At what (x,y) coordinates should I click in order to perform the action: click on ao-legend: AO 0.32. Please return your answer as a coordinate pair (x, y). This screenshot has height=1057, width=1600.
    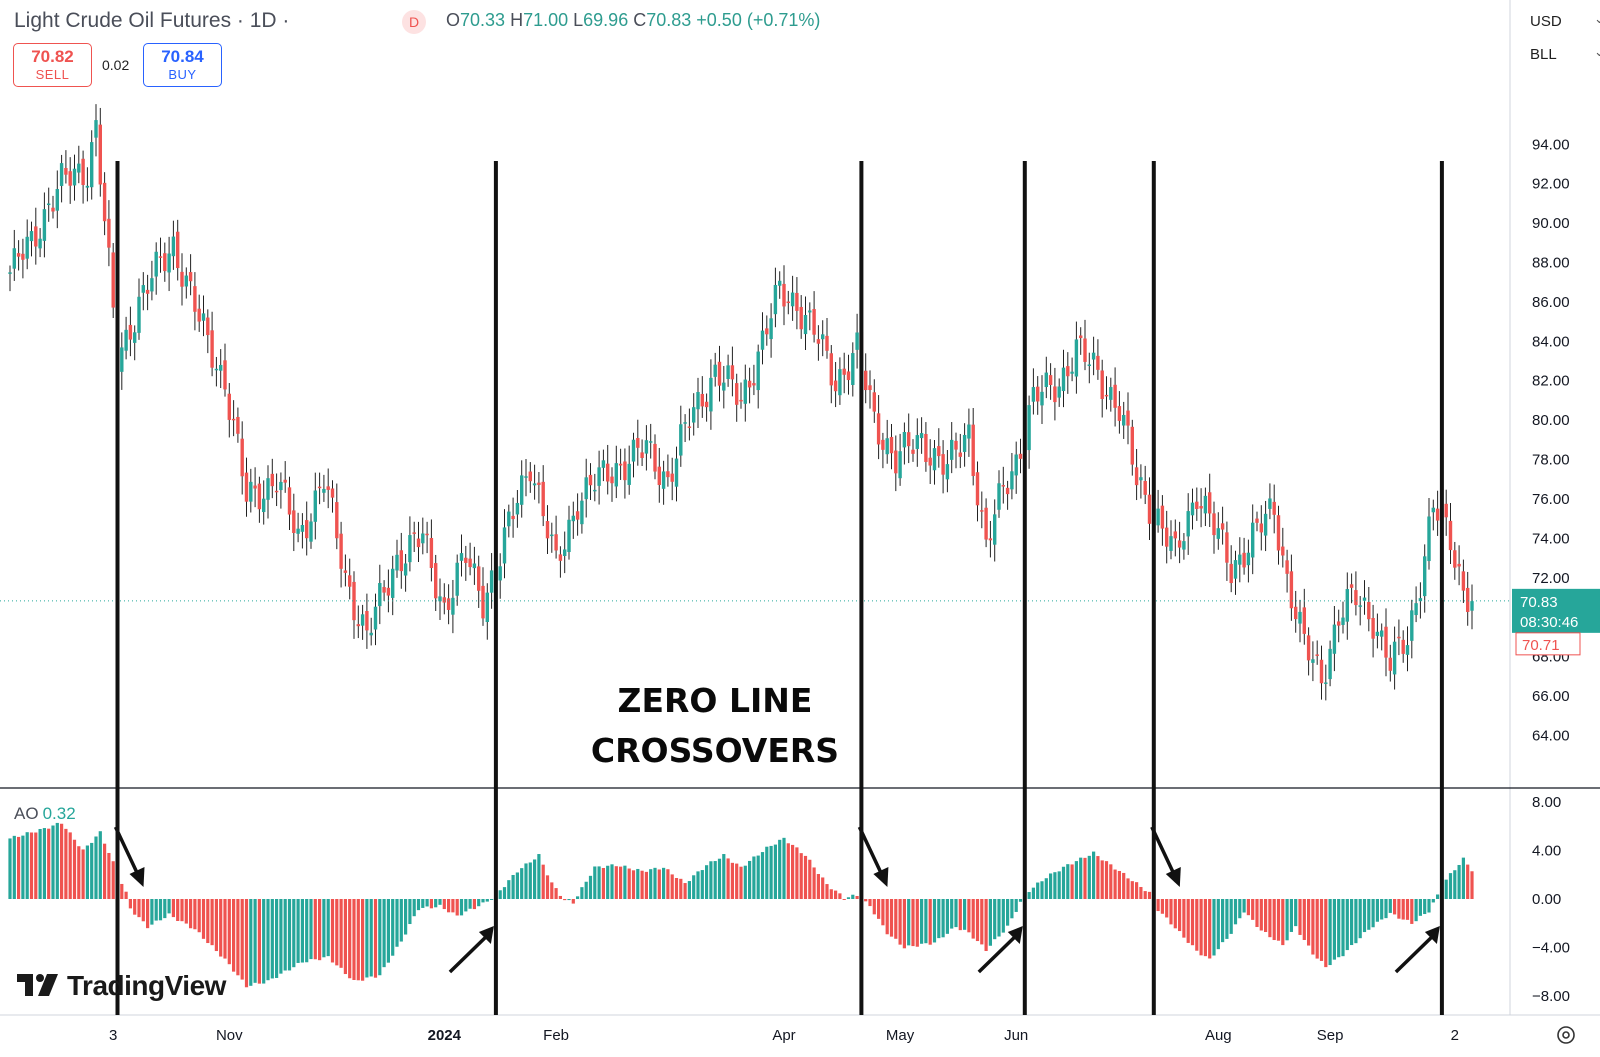
    Looking at the image, I should click on (45, 814).